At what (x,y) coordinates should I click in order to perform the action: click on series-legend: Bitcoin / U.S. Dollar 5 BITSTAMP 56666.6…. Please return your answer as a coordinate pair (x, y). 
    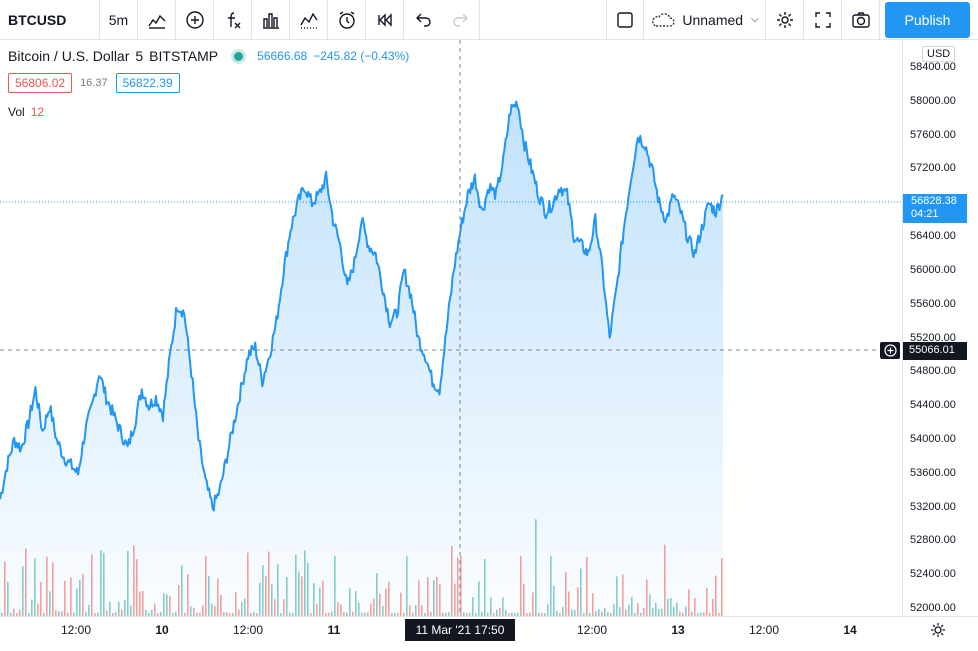
    Looking at the image, I should click on (208, 56).